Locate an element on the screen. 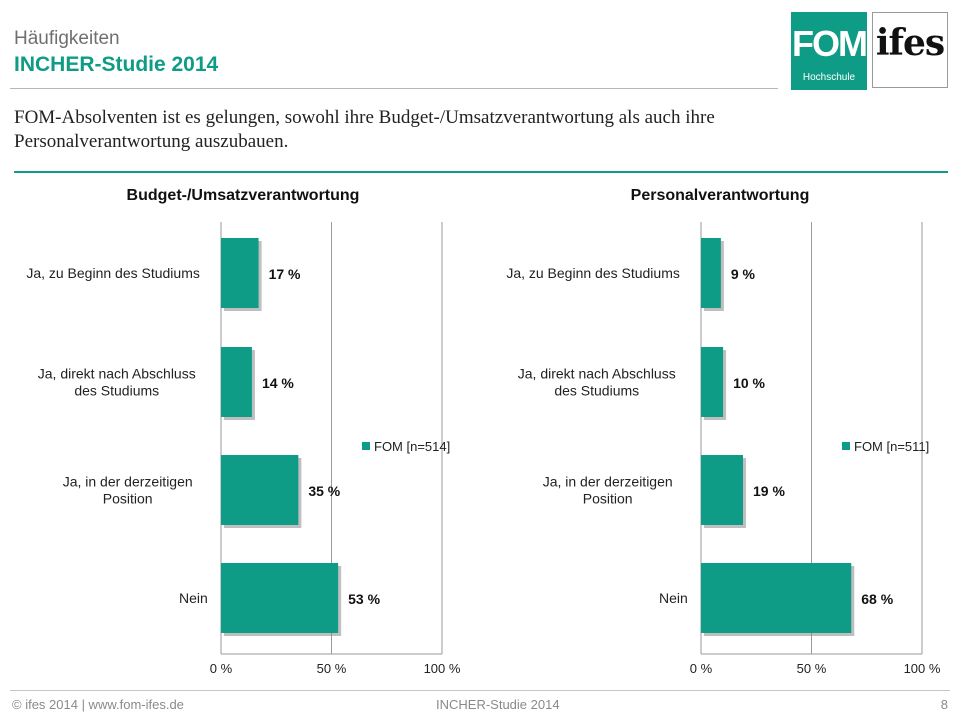 This screenshot has height=720, width=960. value-label: 68 % is located at coordinates (877, 599).